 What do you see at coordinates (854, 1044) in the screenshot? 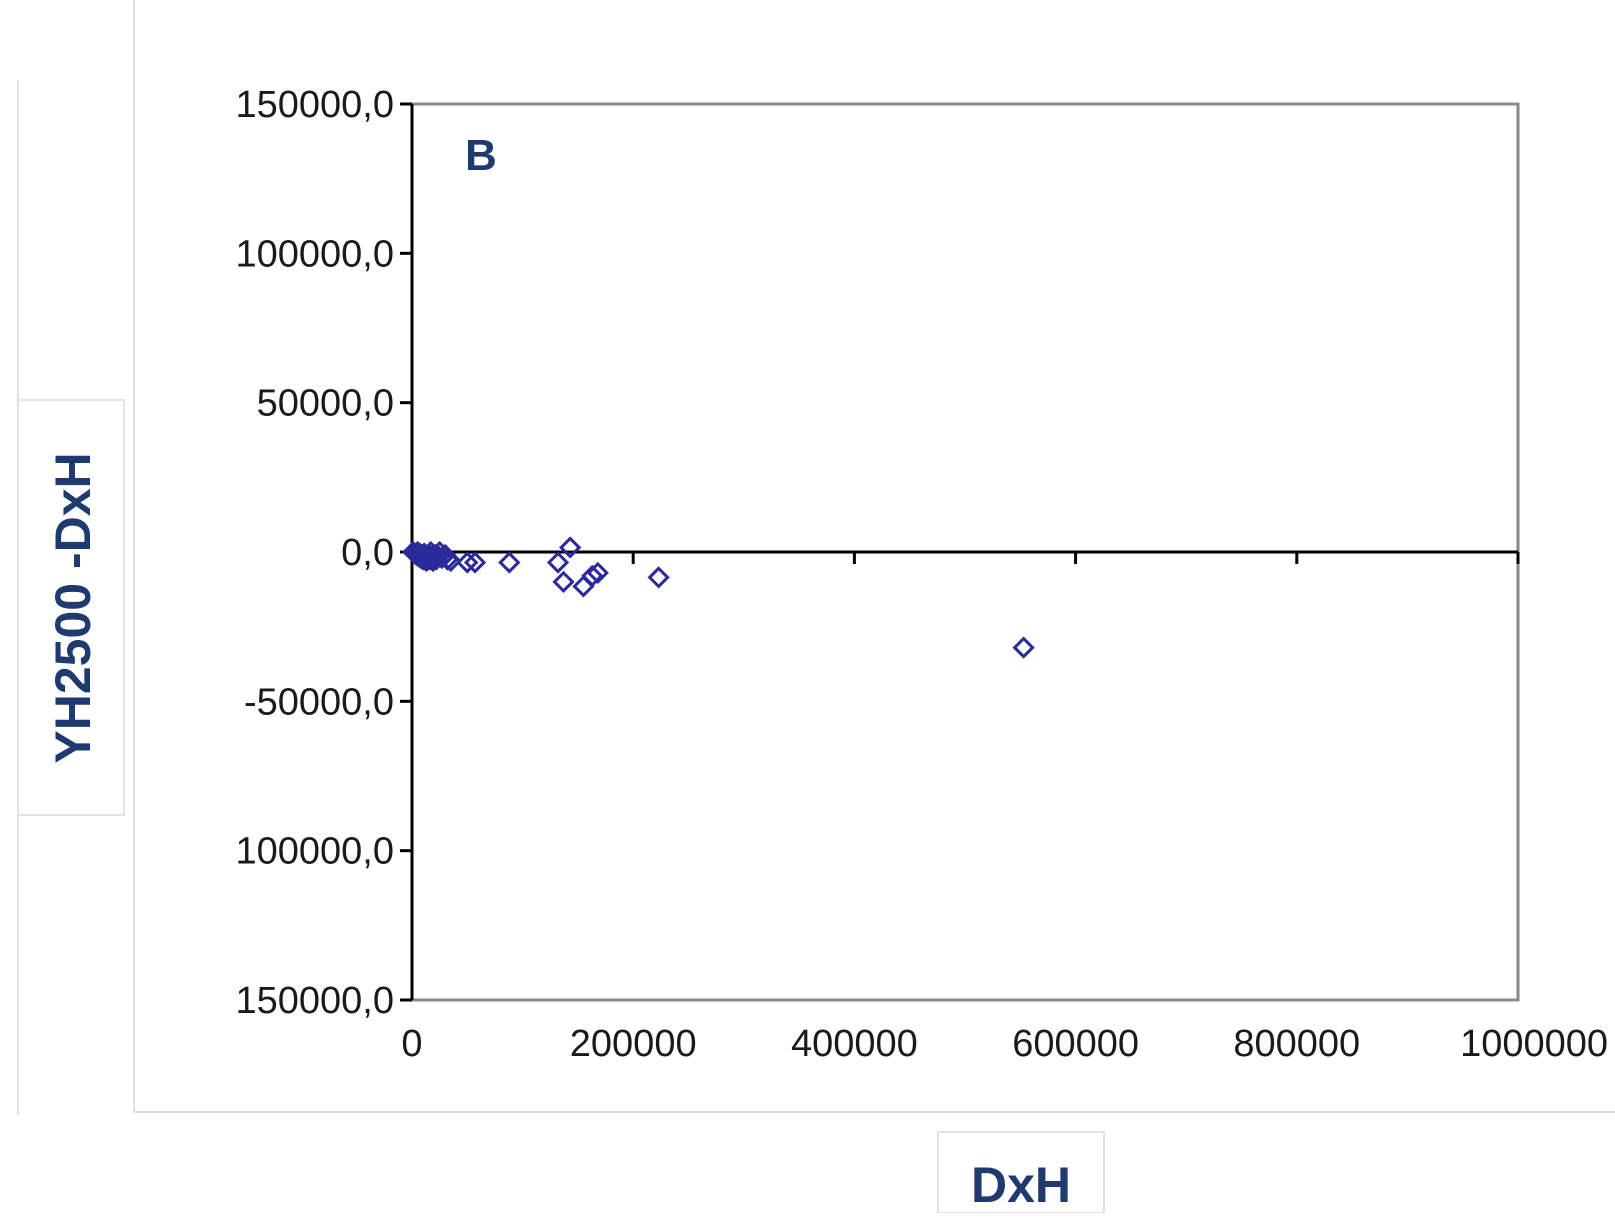
I see `x-tick-label: 400000` at bounding box center [854, 1044].